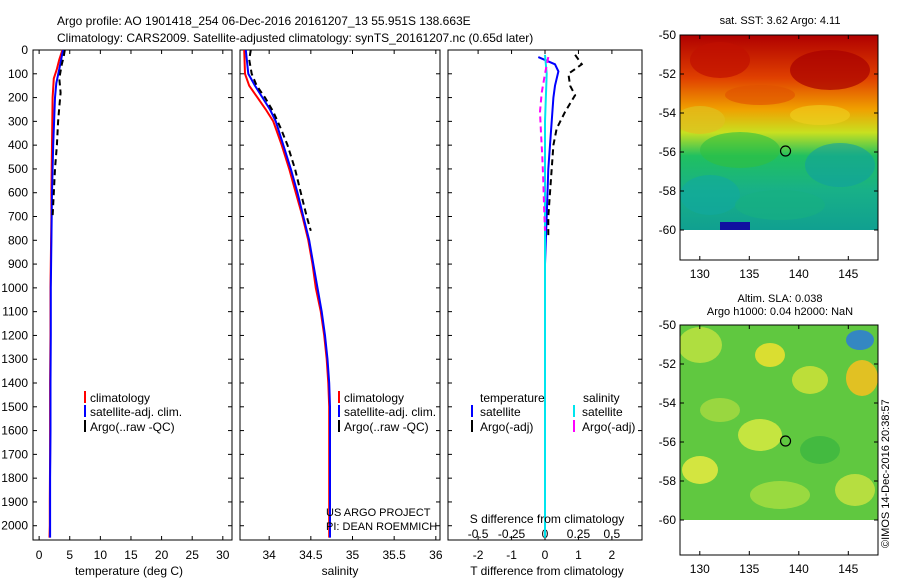 The height and width of the screenshot is (580, 900). What do you see at coordinates (779, 132) in the screenshot?
I see `sst-map-field` at bounding box center [779, 132].